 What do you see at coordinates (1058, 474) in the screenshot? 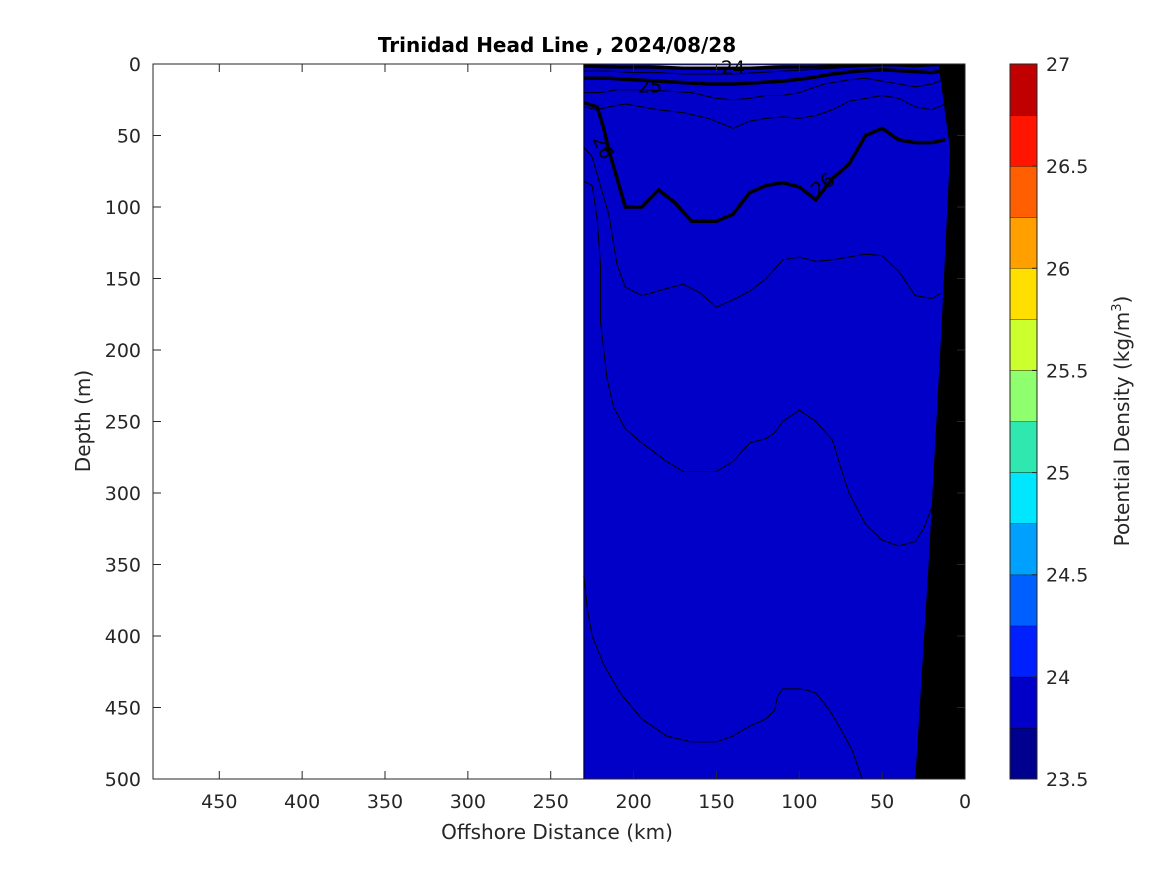
I see `colorbar-tick-label-3: 25` at bounding box center [1058, 474].